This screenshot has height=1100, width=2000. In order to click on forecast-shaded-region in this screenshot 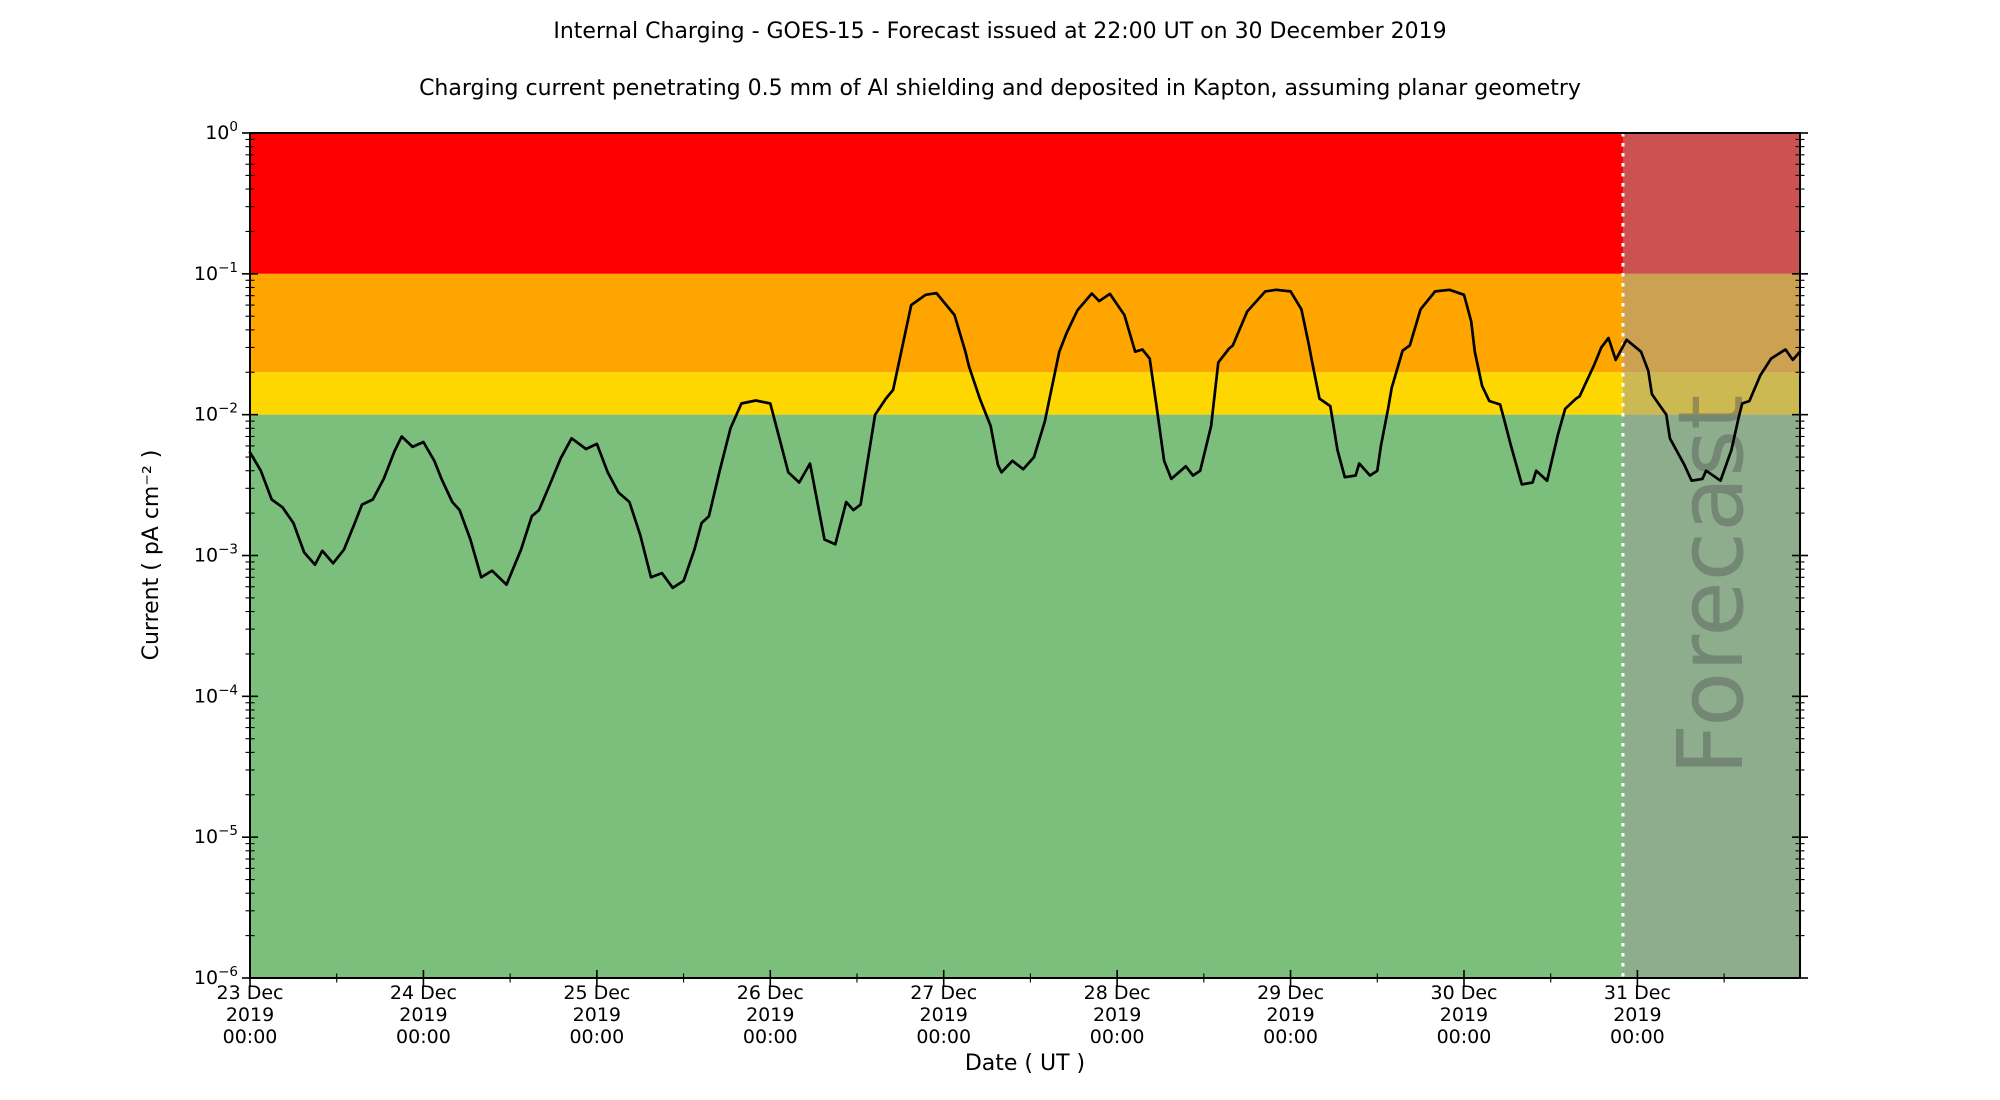, I will do `click(1711, 555)`.